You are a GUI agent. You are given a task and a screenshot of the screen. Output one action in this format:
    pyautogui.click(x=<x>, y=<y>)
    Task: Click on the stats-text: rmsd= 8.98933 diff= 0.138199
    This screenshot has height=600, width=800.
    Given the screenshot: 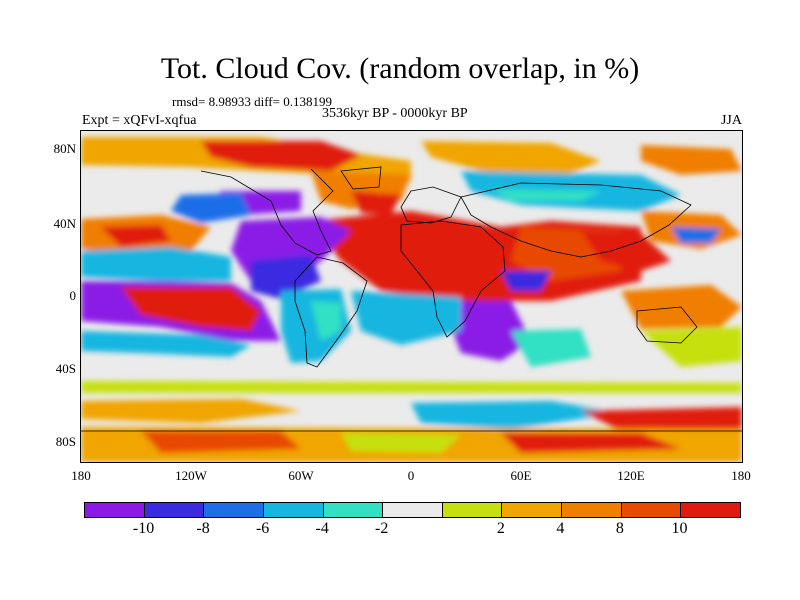 What is the action you would take?
    pyautogui.click(x=252, y=101)
    